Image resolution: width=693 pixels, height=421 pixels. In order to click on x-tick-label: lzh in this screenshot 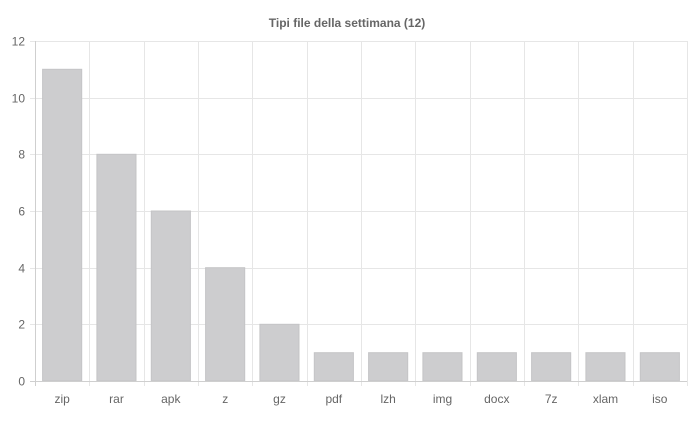, I will do `click(388, 399)`.